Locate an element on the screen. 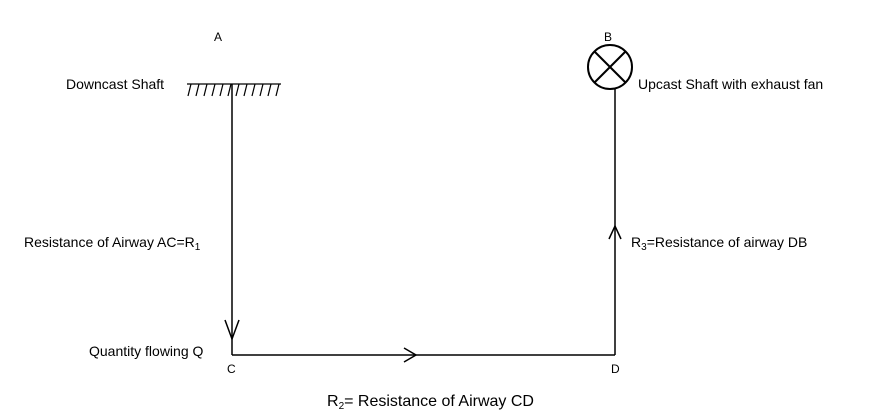 Image resolution: width=869 pixels, height=419 pixels. downcast-shaft-surface is located at coordinates (234, 90).